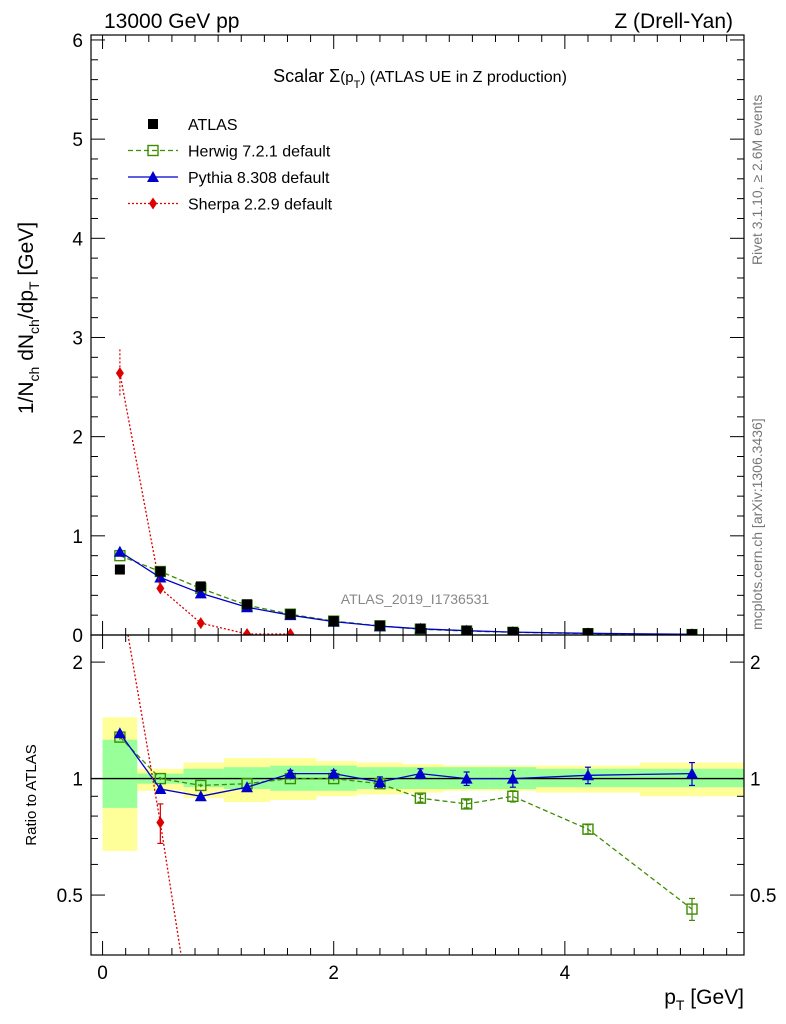 This screenshot has height=1024, width=786. What do you see at coordinates (213, 125) in the screenshot?
I see `legend-label: ATLAS` at bounding box center [213, 125].